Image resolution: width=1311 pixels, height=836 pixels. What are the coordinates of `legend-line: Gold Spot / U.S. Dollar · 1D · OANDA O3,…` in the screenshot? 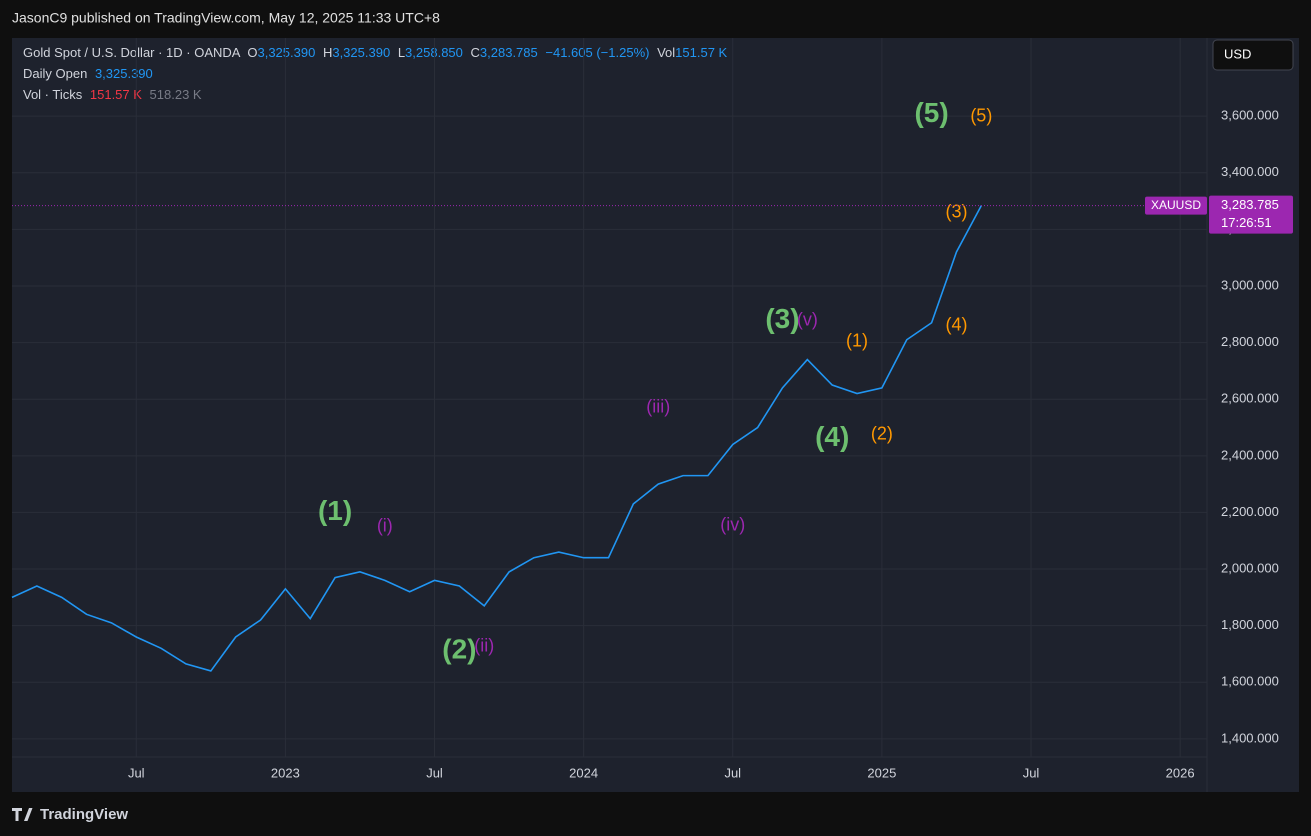 It's located at (375, 52).